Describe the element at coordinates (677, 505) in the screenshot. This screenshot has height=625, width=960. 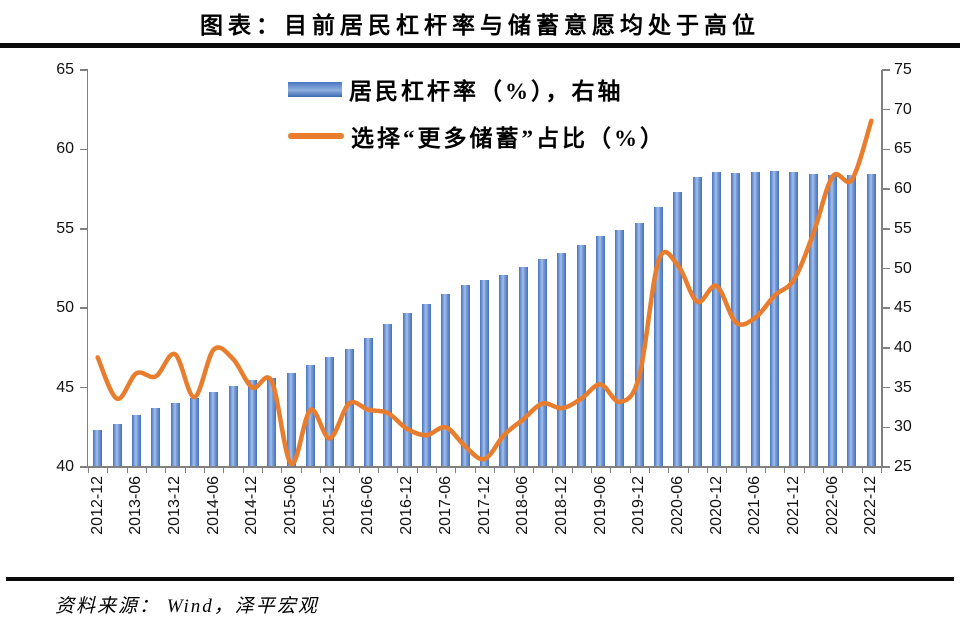
I see `x-axis-label: 2020-06` at that location.